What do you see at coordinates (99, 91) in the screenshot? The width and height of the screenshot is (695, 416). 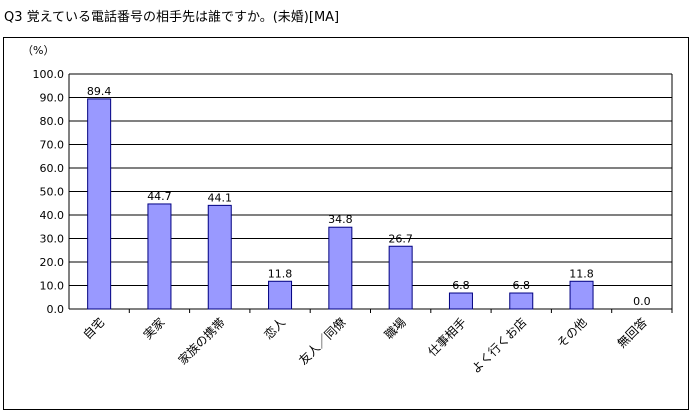 I see `data-label: 89.4` at bounding box center [99, 91].